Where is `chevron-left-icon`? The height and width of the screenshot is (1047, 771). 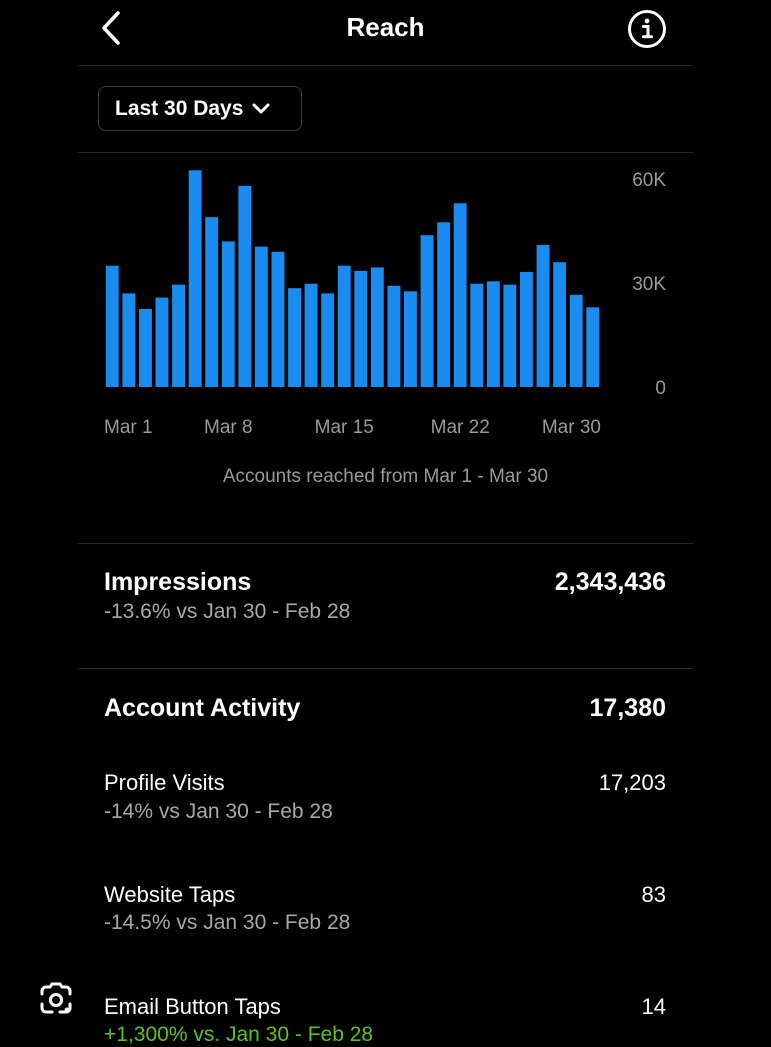 chevron-left-icon is located at coordinates (111, 28).